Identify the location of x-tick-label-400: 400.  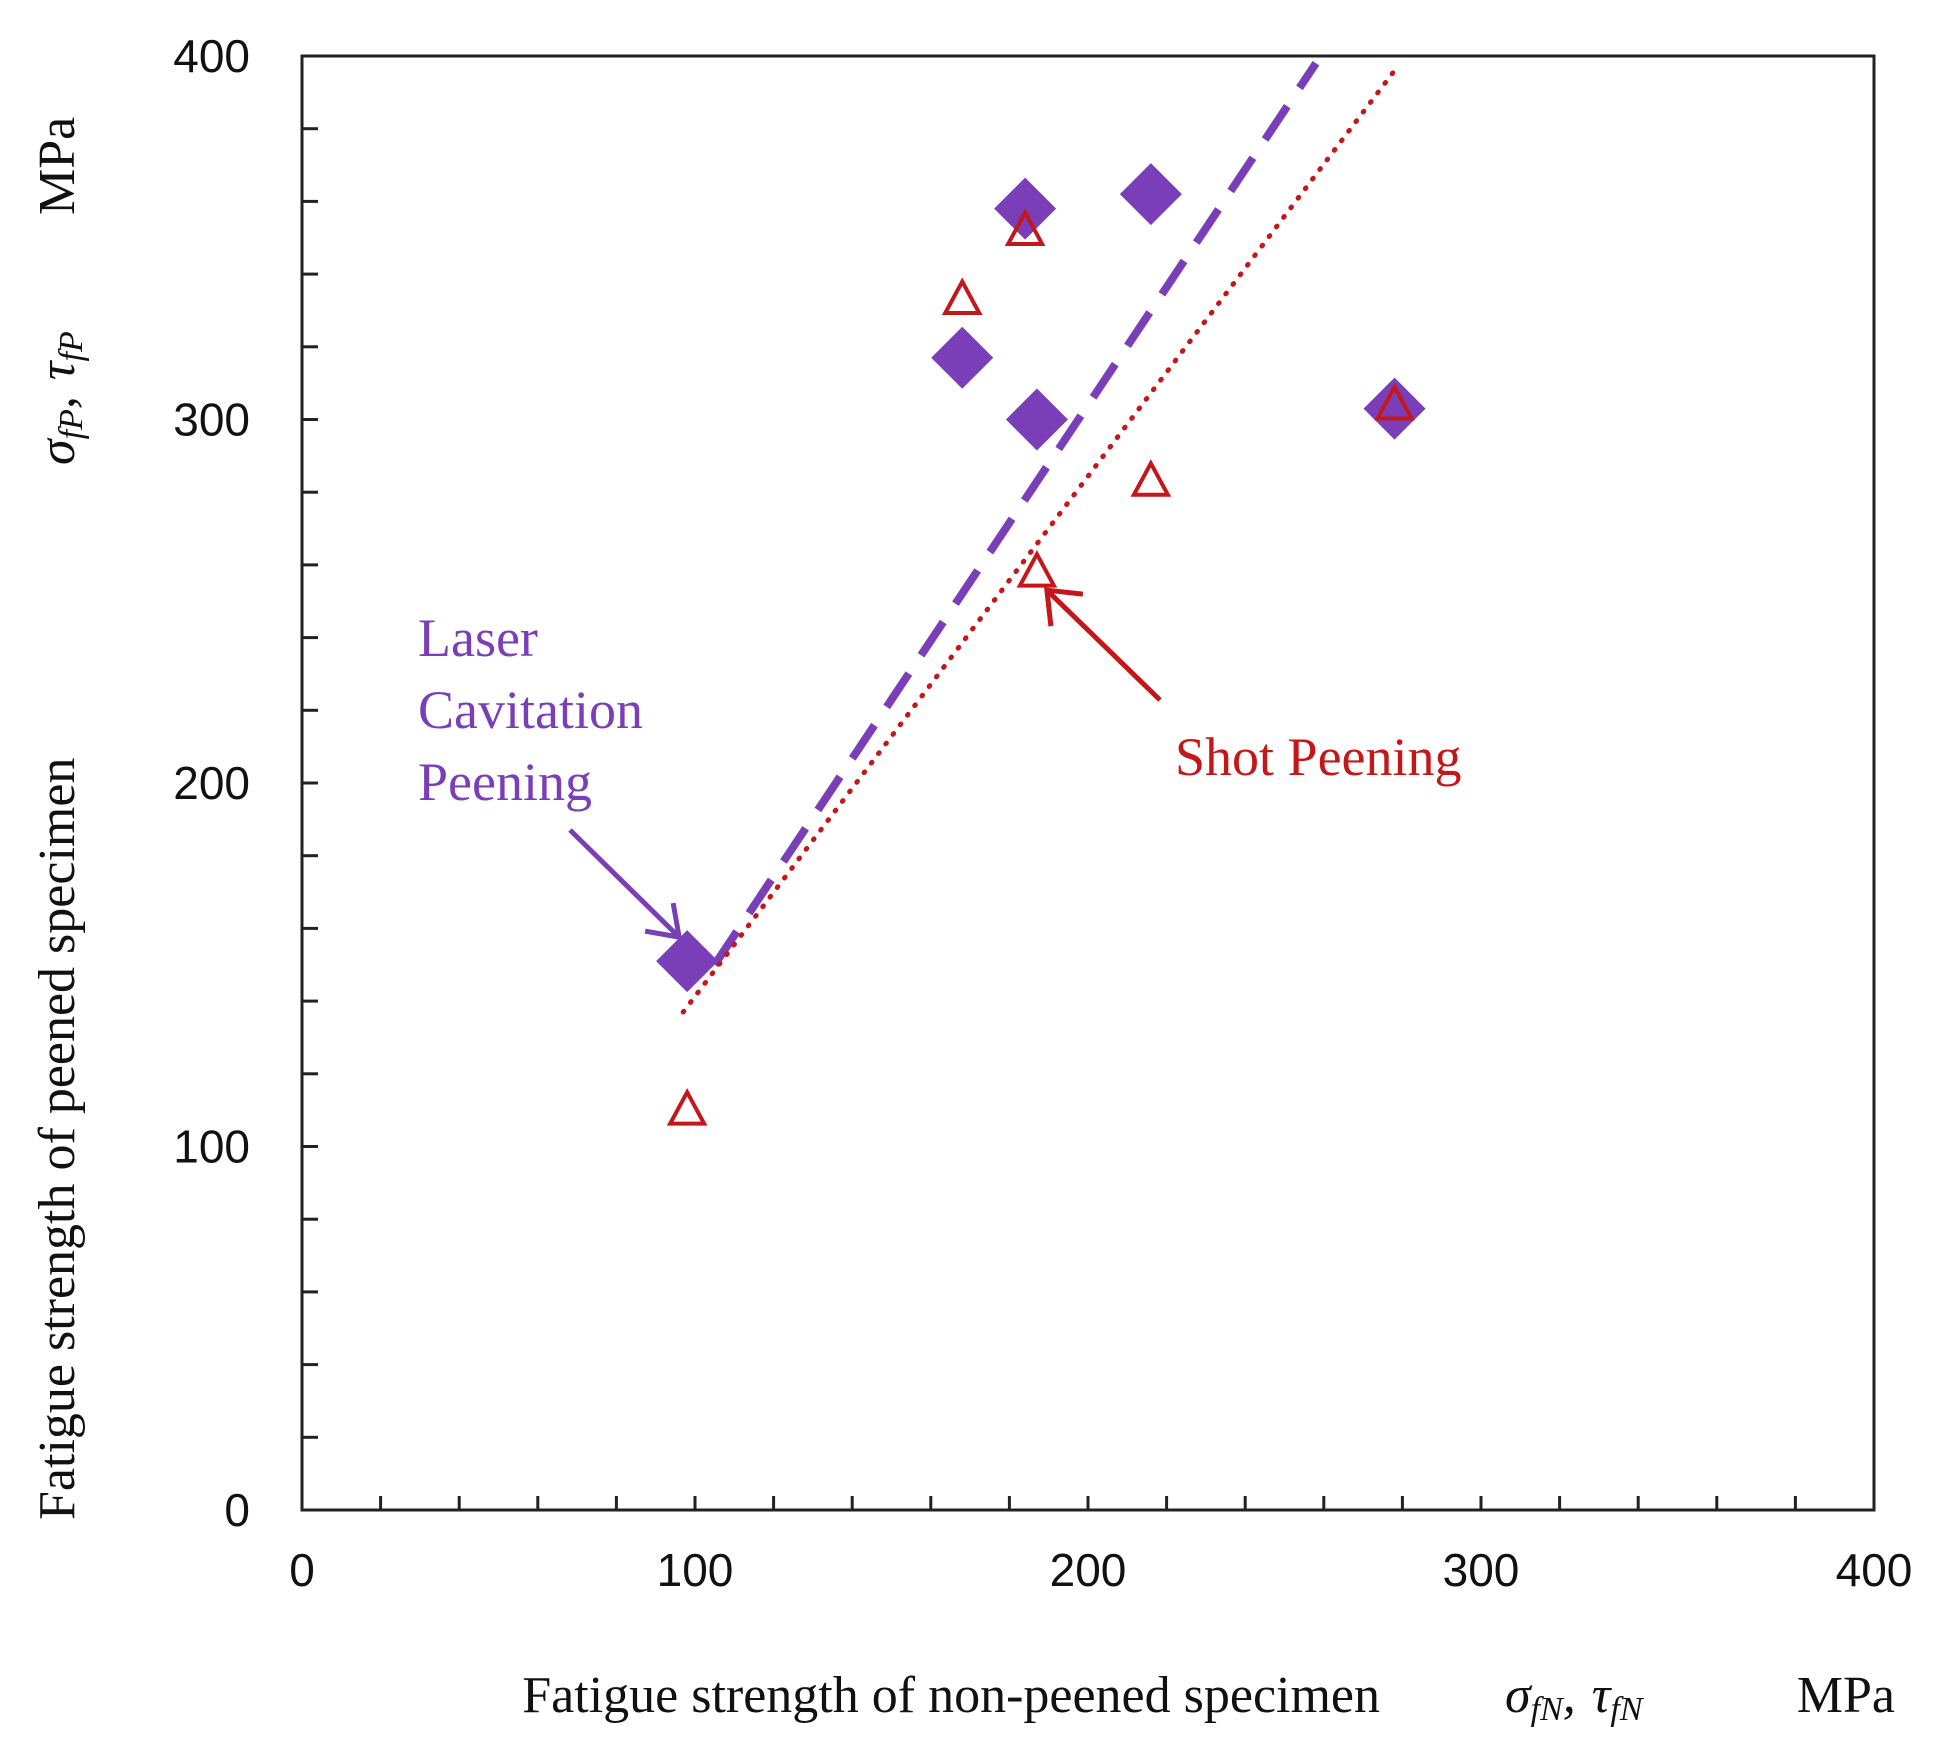
(1874, 1570).